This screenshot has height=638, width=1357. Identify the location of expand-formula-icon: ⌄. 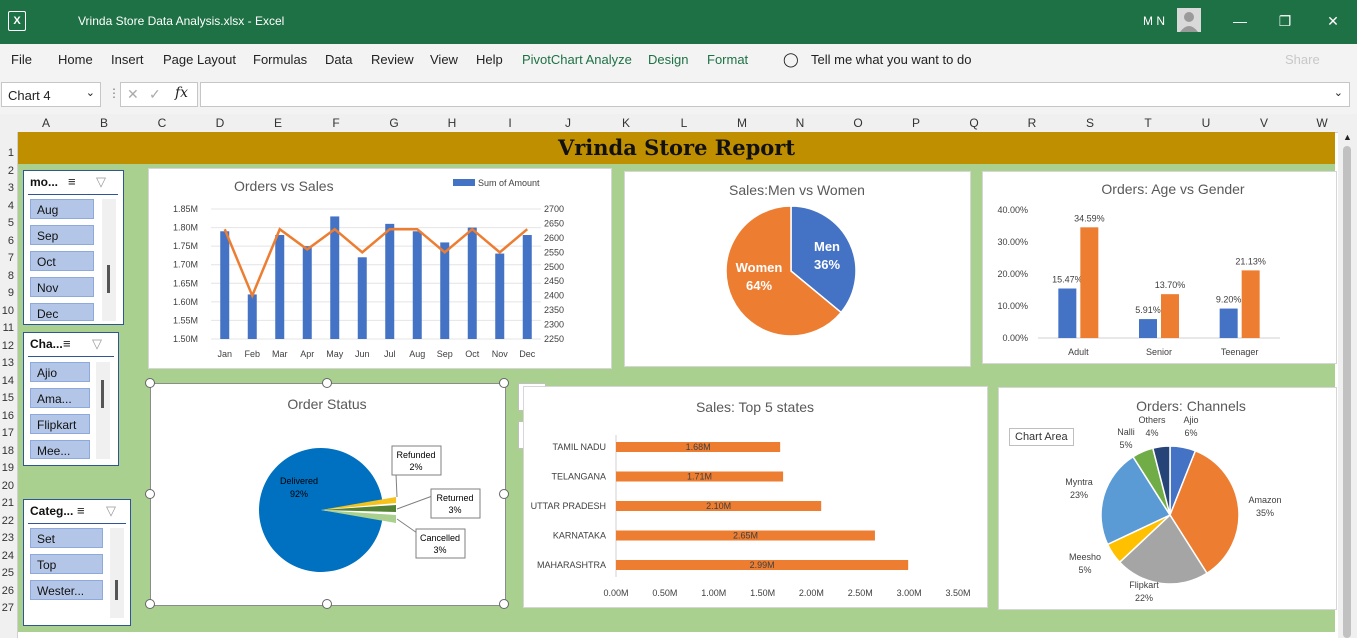
(1338, 93).